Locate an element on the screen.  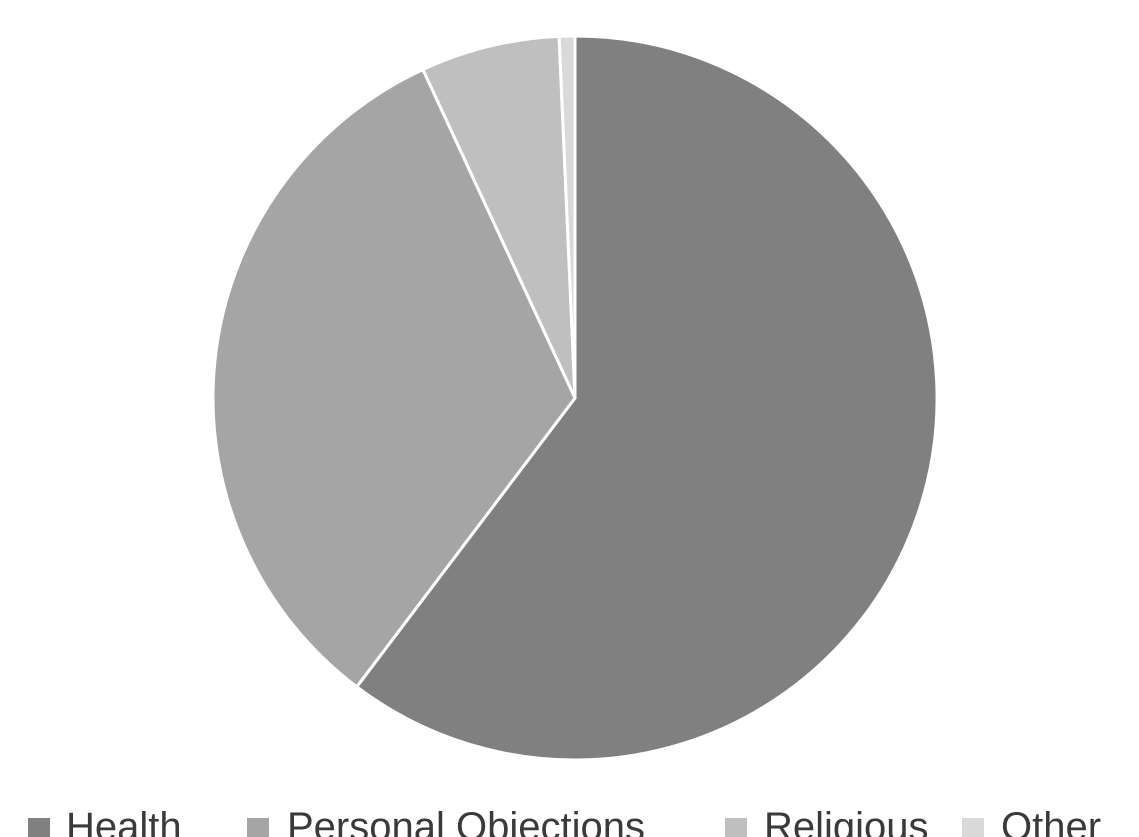
legend-label-personal-objections: Personal Objections is located at coordinates (466, 821).